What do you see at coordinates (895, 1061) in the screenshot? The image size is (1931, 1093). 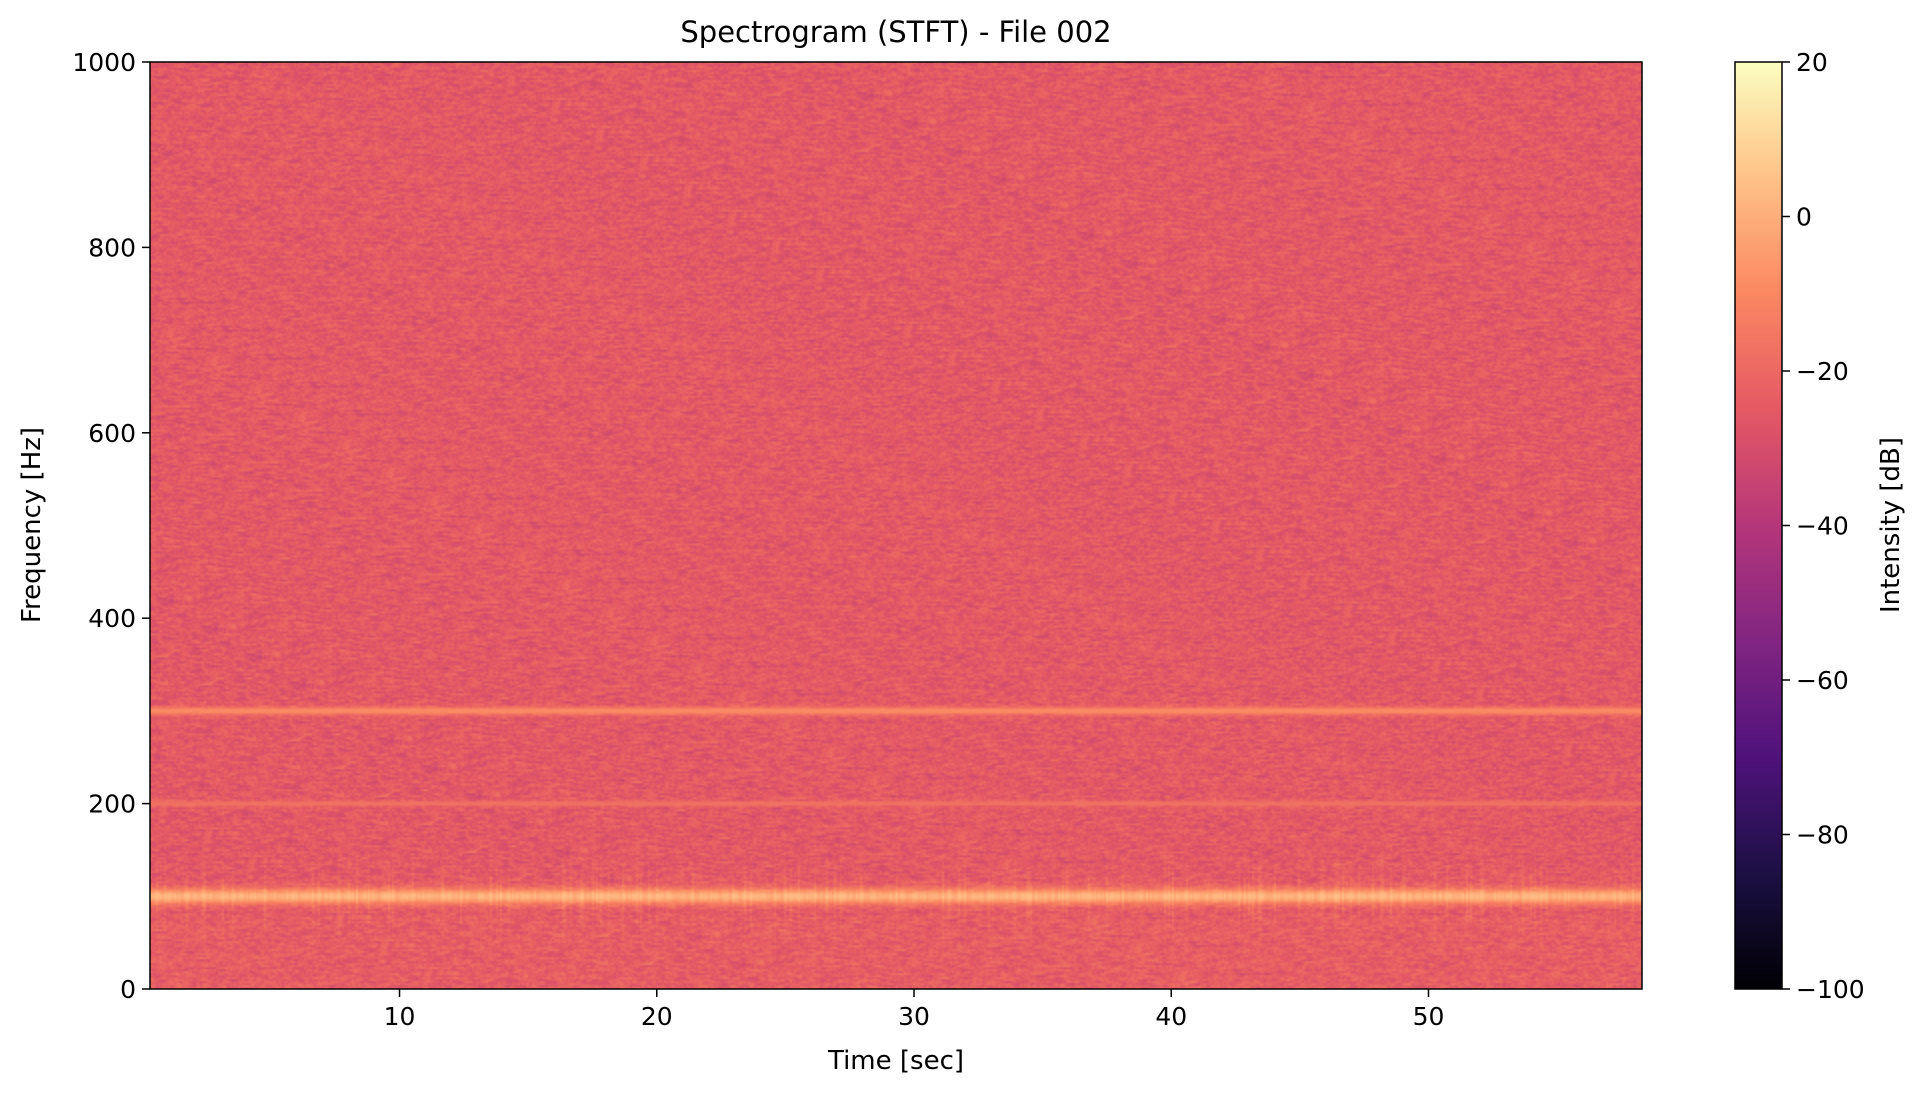 I see `x-axis-label: Time [sec]` at bounding box center [895, 1061].